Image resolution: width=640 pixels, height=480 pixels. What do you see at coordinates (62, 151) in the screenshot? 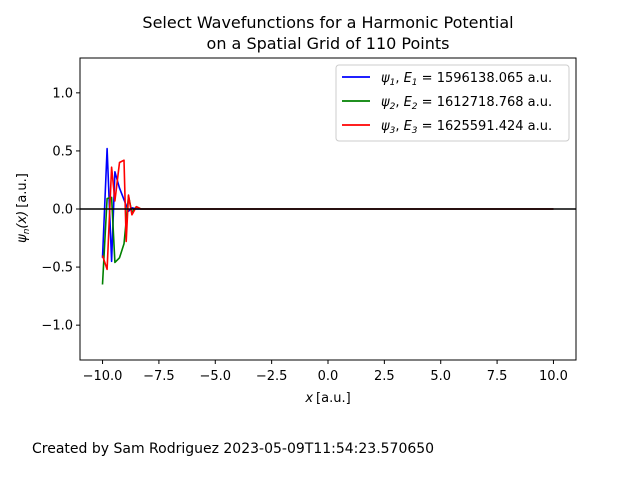
I see `y-tick-label: 0.5` at bounding box center [62, 151].